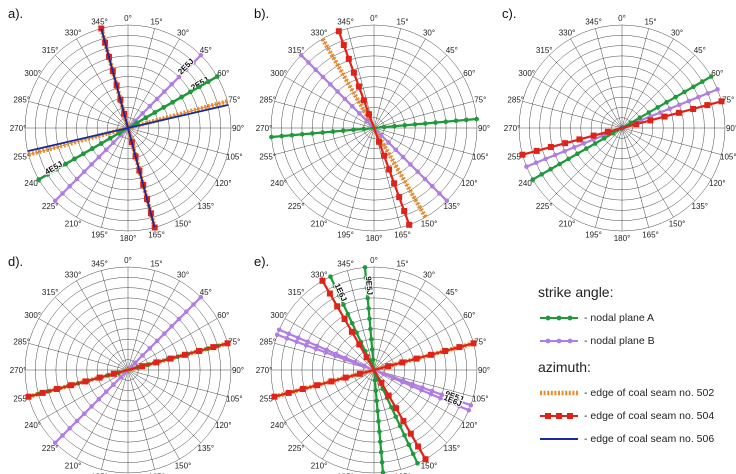 The height and width of the screenshot is (474, 736). I want to click on angle-tick-label: 345°, so click(99, 264).